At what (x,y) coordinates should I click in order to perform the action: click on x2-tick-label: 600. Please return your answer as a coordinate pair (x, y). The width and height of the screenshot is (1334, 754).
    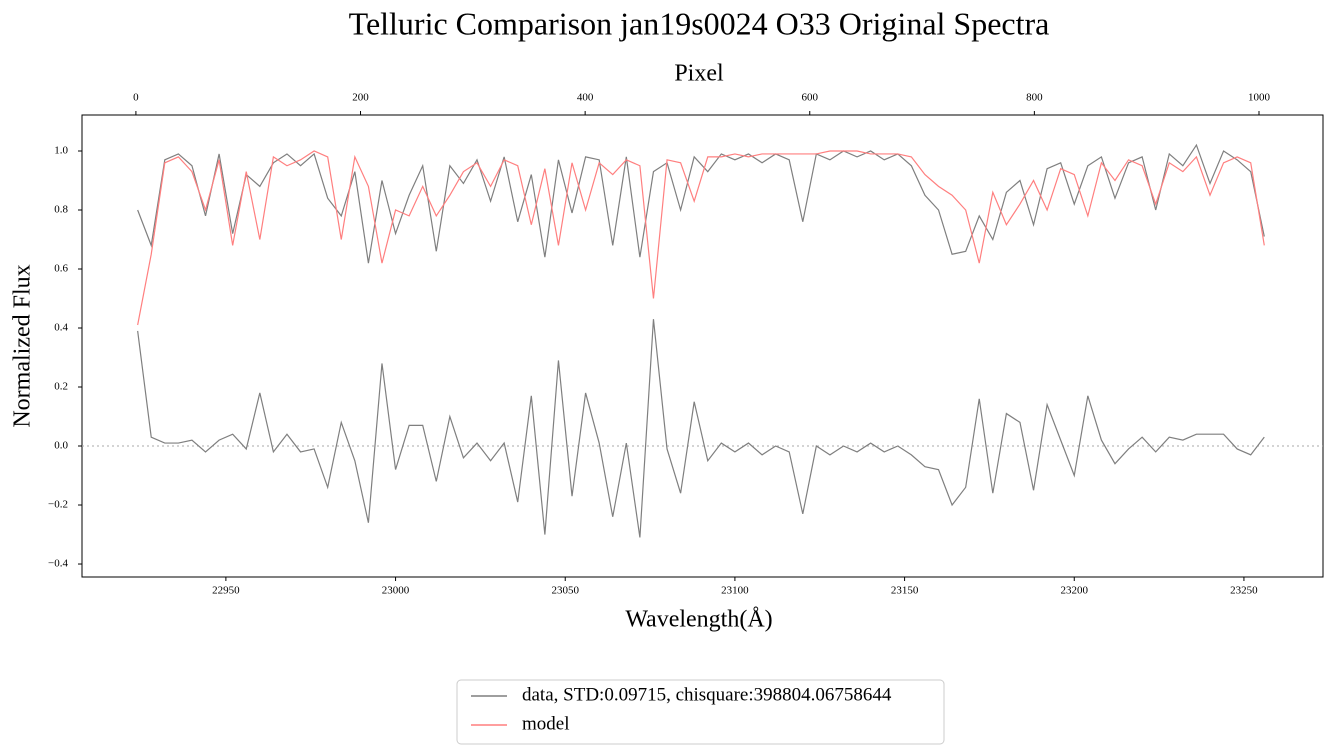
    Looking at the image, I should click on (810, 98).